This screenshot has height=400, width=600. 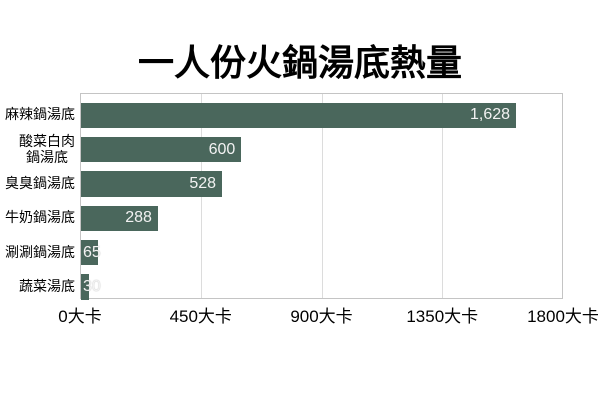 What do you see at coordinates (92, 286) in the screenshot?
I see `bar-value-label: 30` at bounding box center [92, 286].